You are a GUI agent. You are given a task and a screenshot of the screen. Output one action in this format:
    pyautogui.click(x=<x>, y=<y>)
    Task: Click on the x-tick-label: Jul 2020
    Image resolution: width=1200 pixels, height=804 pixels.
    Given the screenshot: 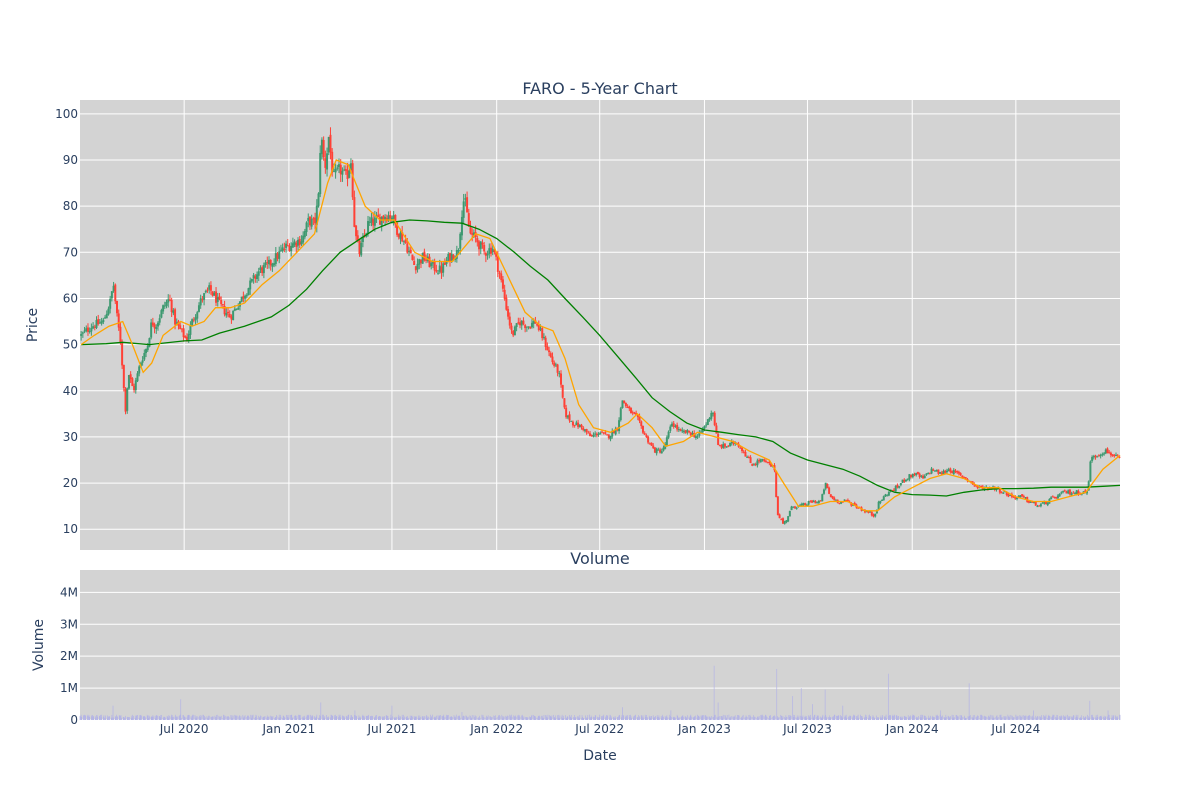 What is the action you would take?
    pyautogui.click(x=184, y=729)
    